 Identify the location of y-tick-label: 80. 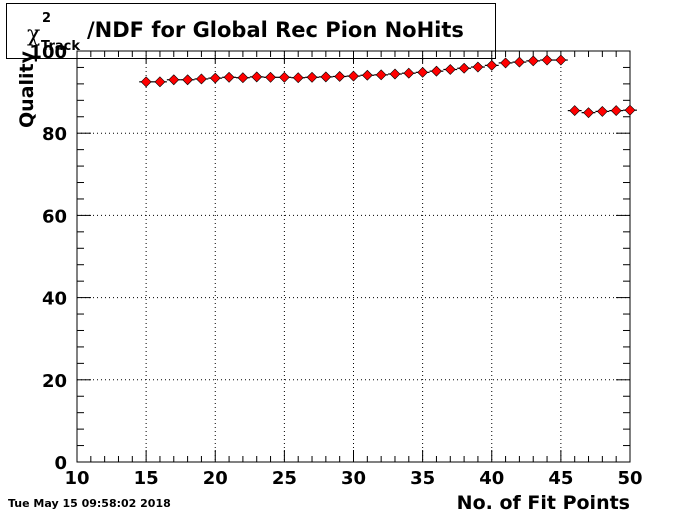
(54, 134).